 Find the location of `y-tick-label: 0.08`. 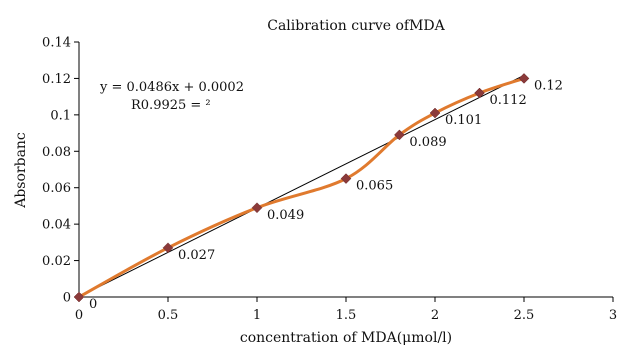

y-tick-label: 0.08 is located at coordinates (56, 152).